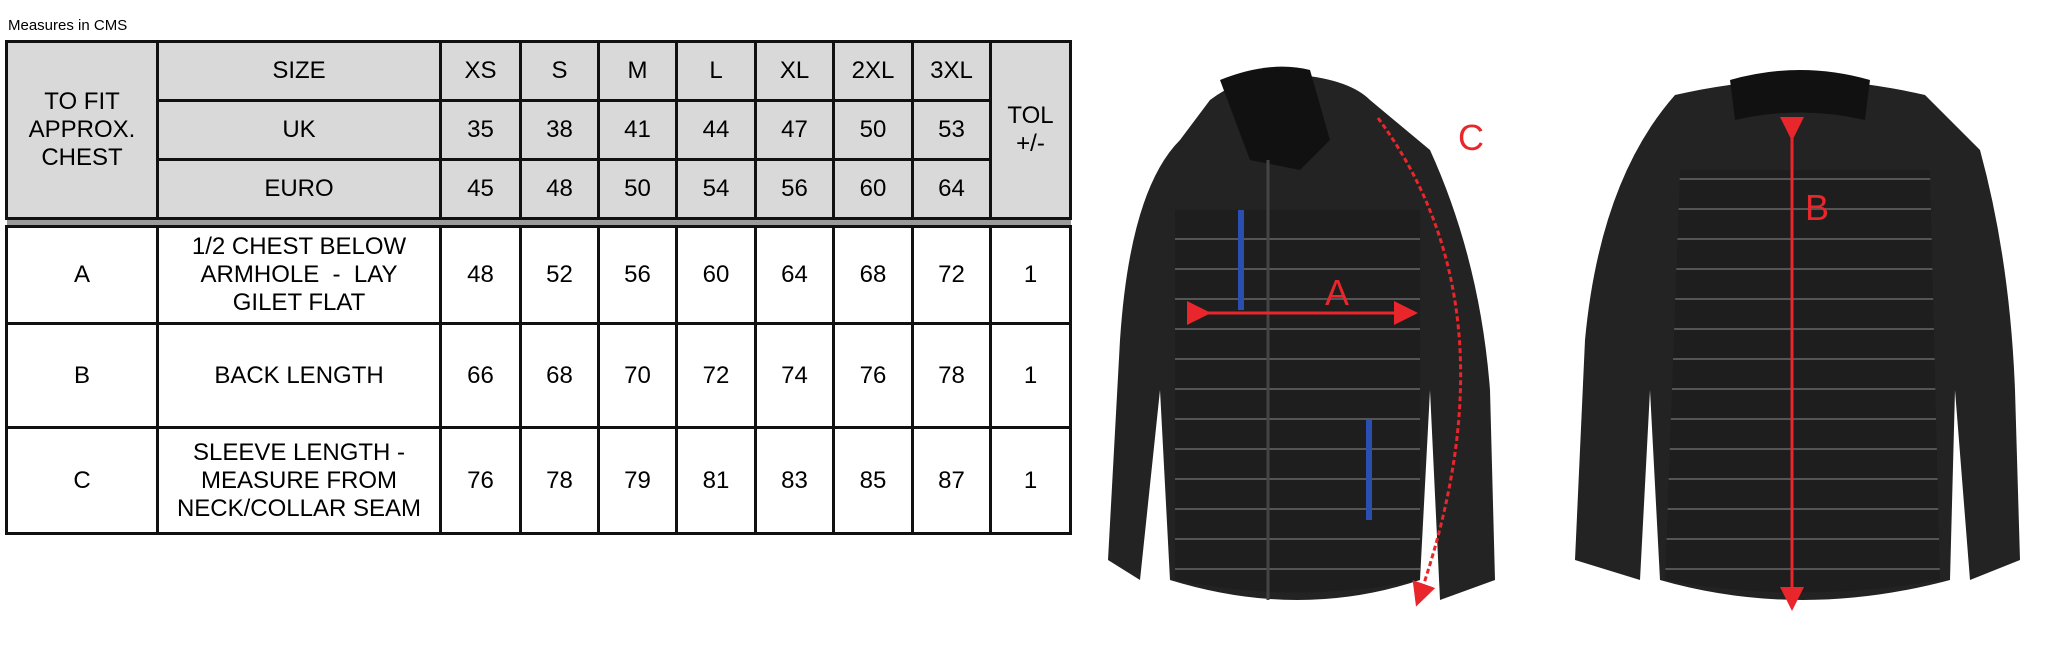  What do you see at coordinates (951, 189) in the screenshot?
I see `euro-cell: 64` at bounding box center [951, 189].